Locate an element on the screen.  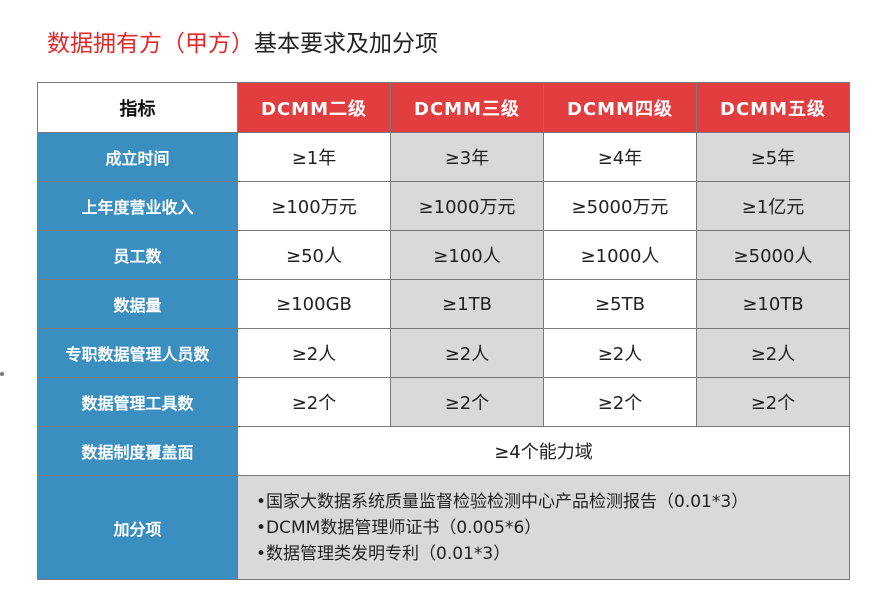
table-row: 数据量 ≥100GB ≥1TB ≥5TB ≥10TB is located at coordinates (443, 304).